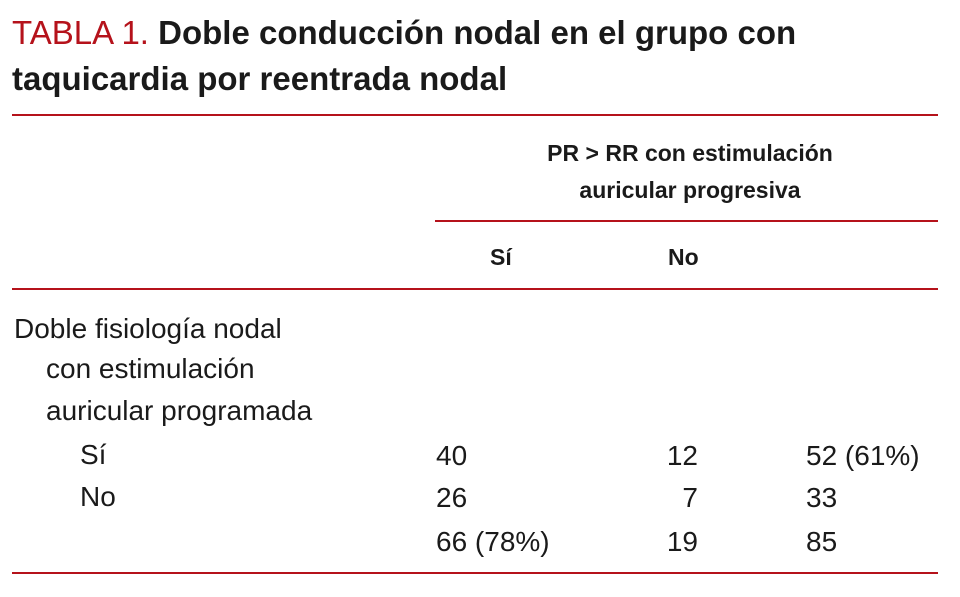 This screenshot has width=960, height=597. Describe the element at coordinates (93, 454) in the screenshot. I see `row-label-si: Sí` at that location.